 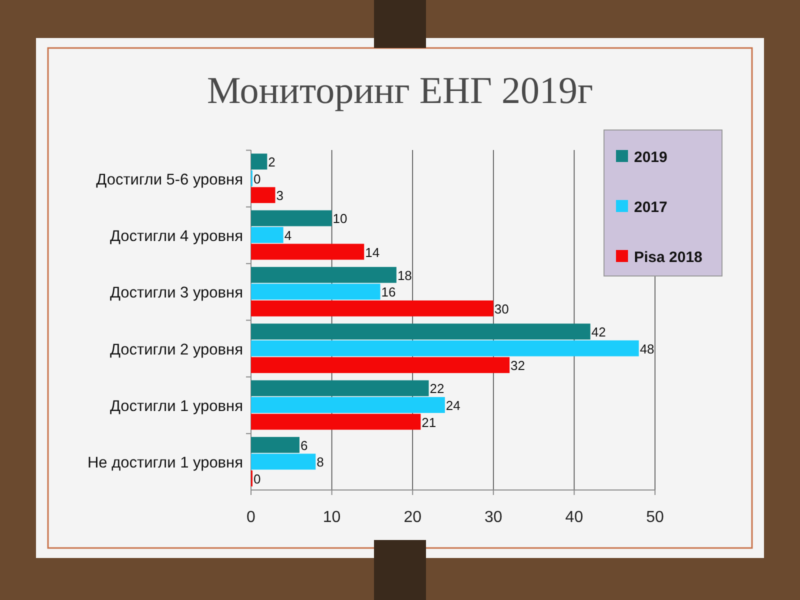 What do you see at coordinates (668, 257) in the screenshot?
I see `legend-label: Pisa 2018` at bounding box center [668, 257].